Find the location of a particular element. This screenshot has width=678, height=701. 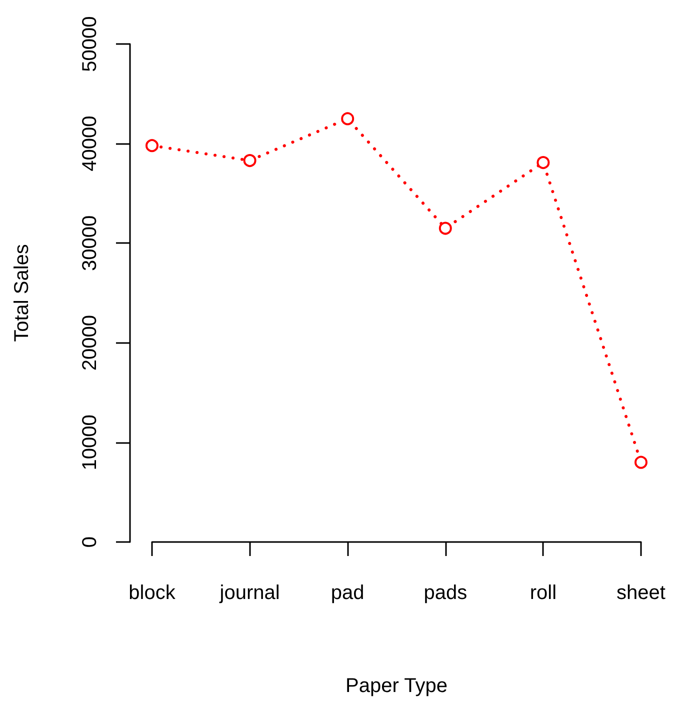

y-tick-label: 20000 is located at coordinates (90, 342).